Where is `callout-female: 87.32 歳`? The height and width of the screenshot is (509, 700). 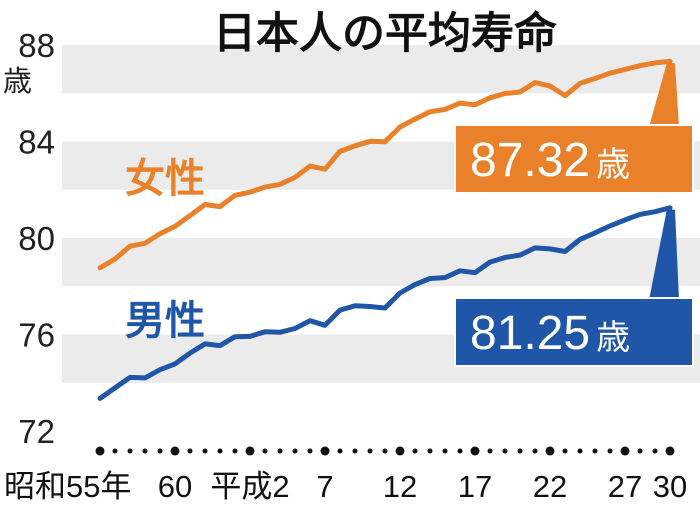 callout-female: 87.32 歳 is located at coordinates (574, 128).